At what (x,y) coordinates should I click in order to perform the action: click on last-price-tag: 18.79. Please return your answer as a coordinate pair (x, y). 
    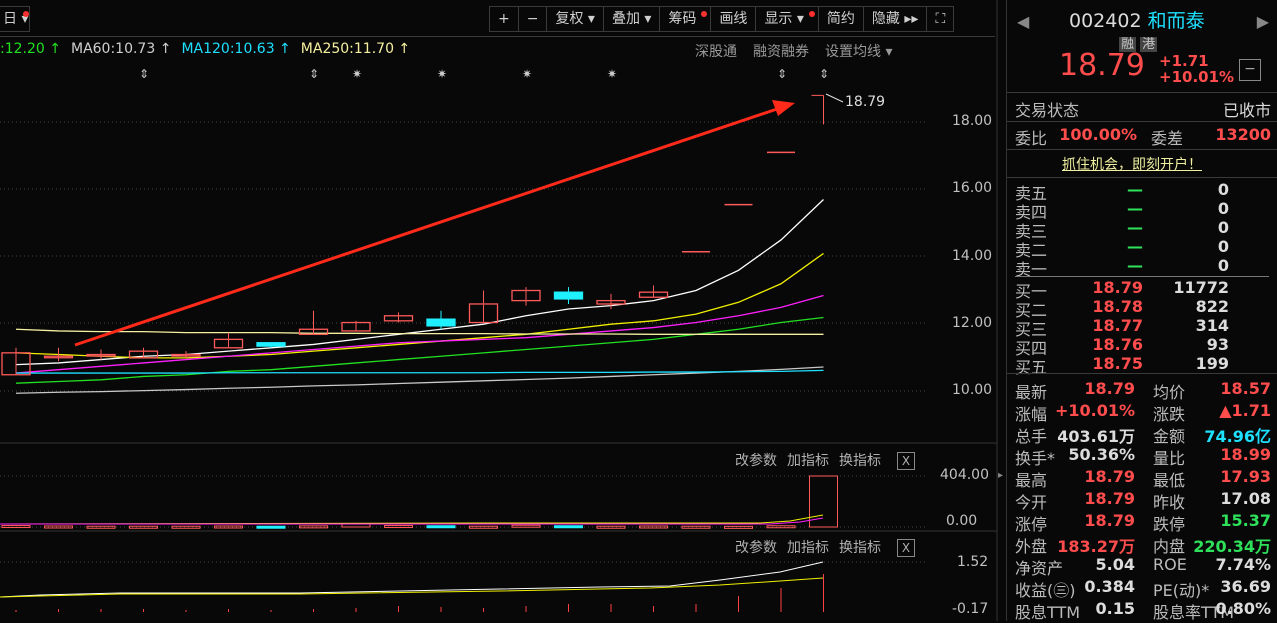
    Looking at the image, I should click on (865, 102).